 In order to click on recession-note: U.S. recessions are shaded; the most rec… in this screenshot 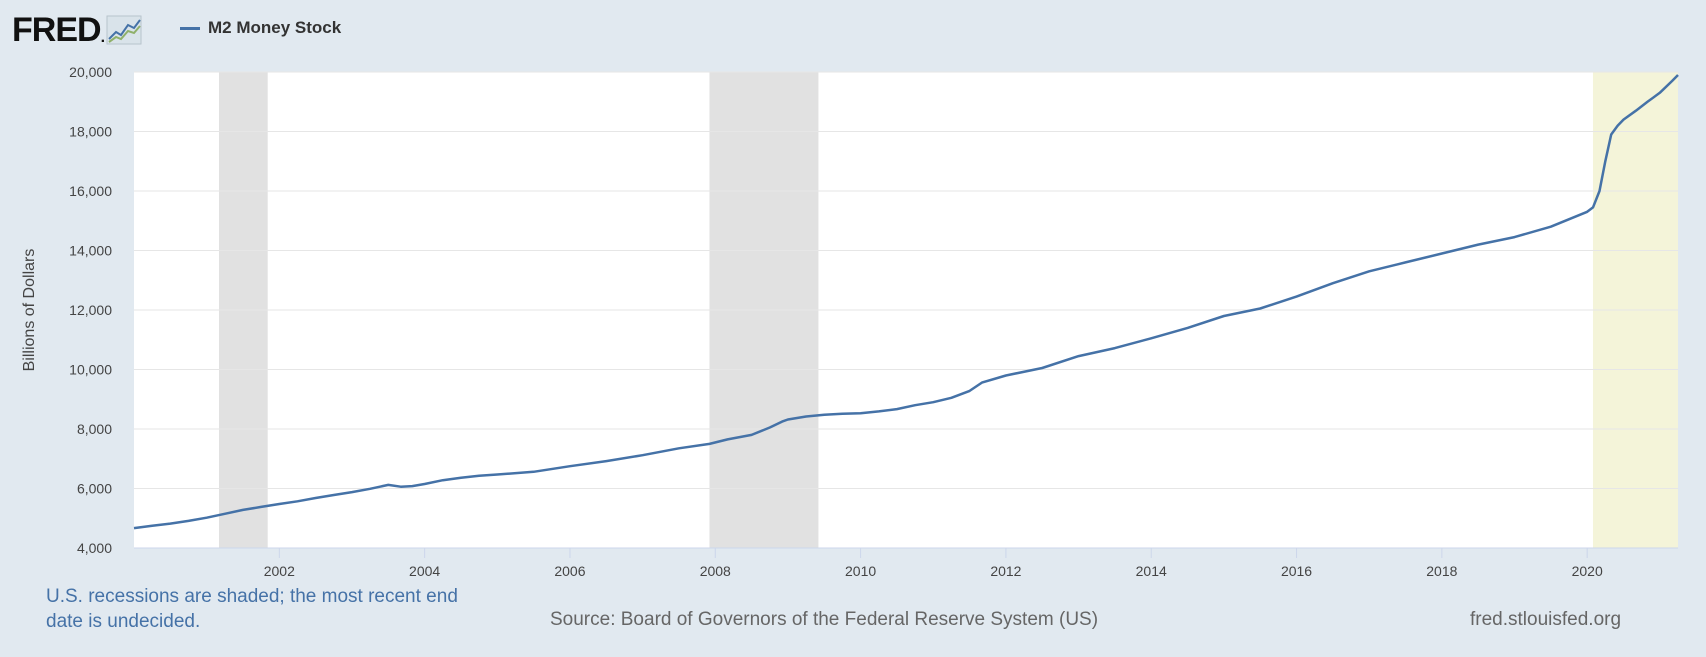, I will do `click(252, 609)`.